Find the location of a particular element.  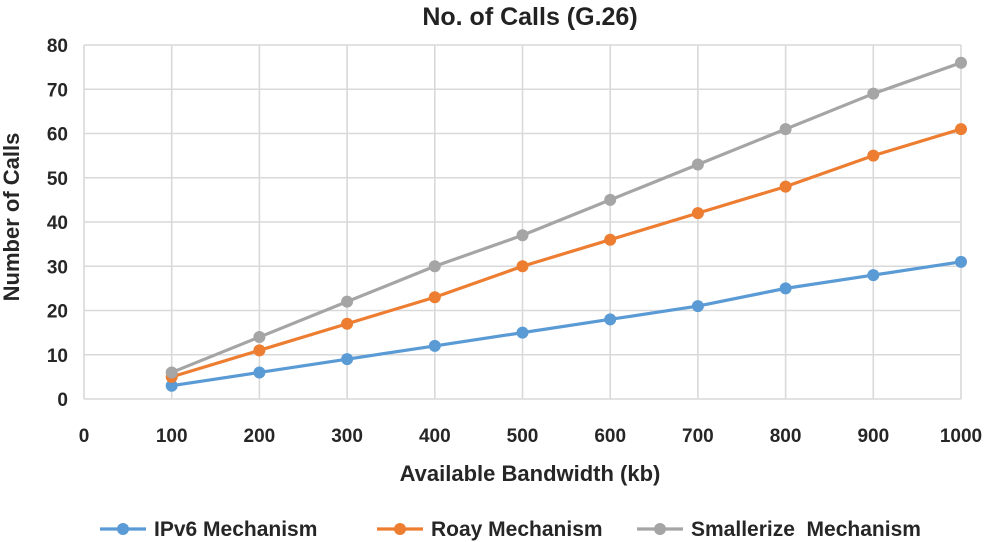

legend-label: Roay Mechanism is located at coordinates (517, 529).